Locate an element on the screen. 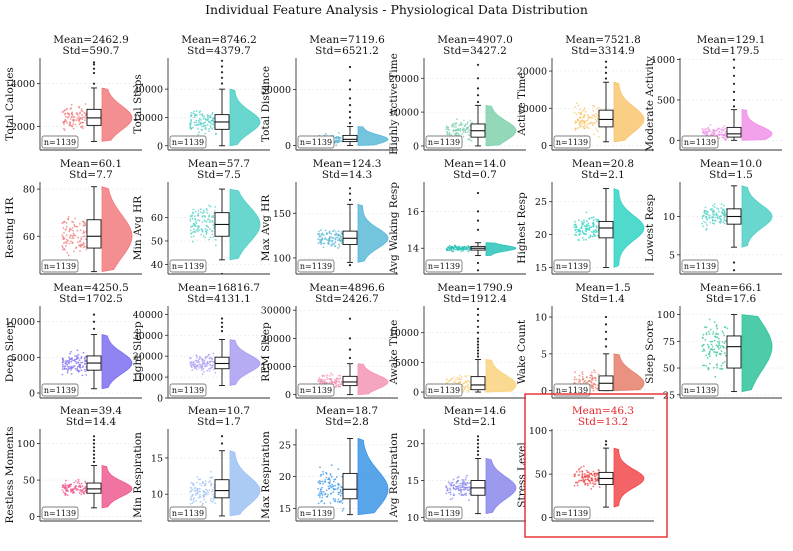 This screenshot has height=551, width=793. y-tick-label: 10 is located at coordinates (541, 318).